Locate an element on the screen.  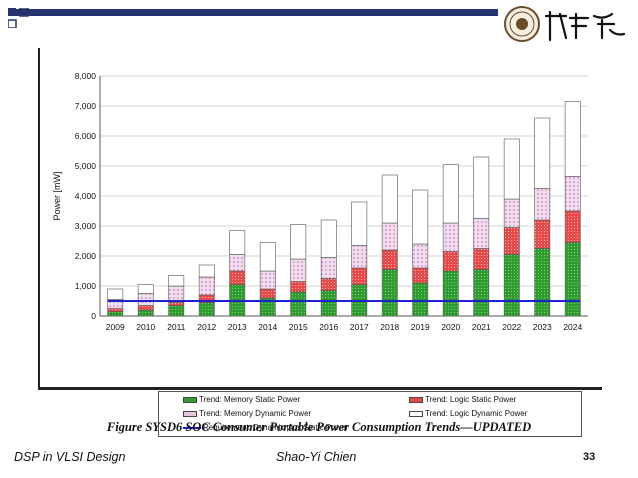
x-tick-label: 2017 is located at coordinates (359, 327).